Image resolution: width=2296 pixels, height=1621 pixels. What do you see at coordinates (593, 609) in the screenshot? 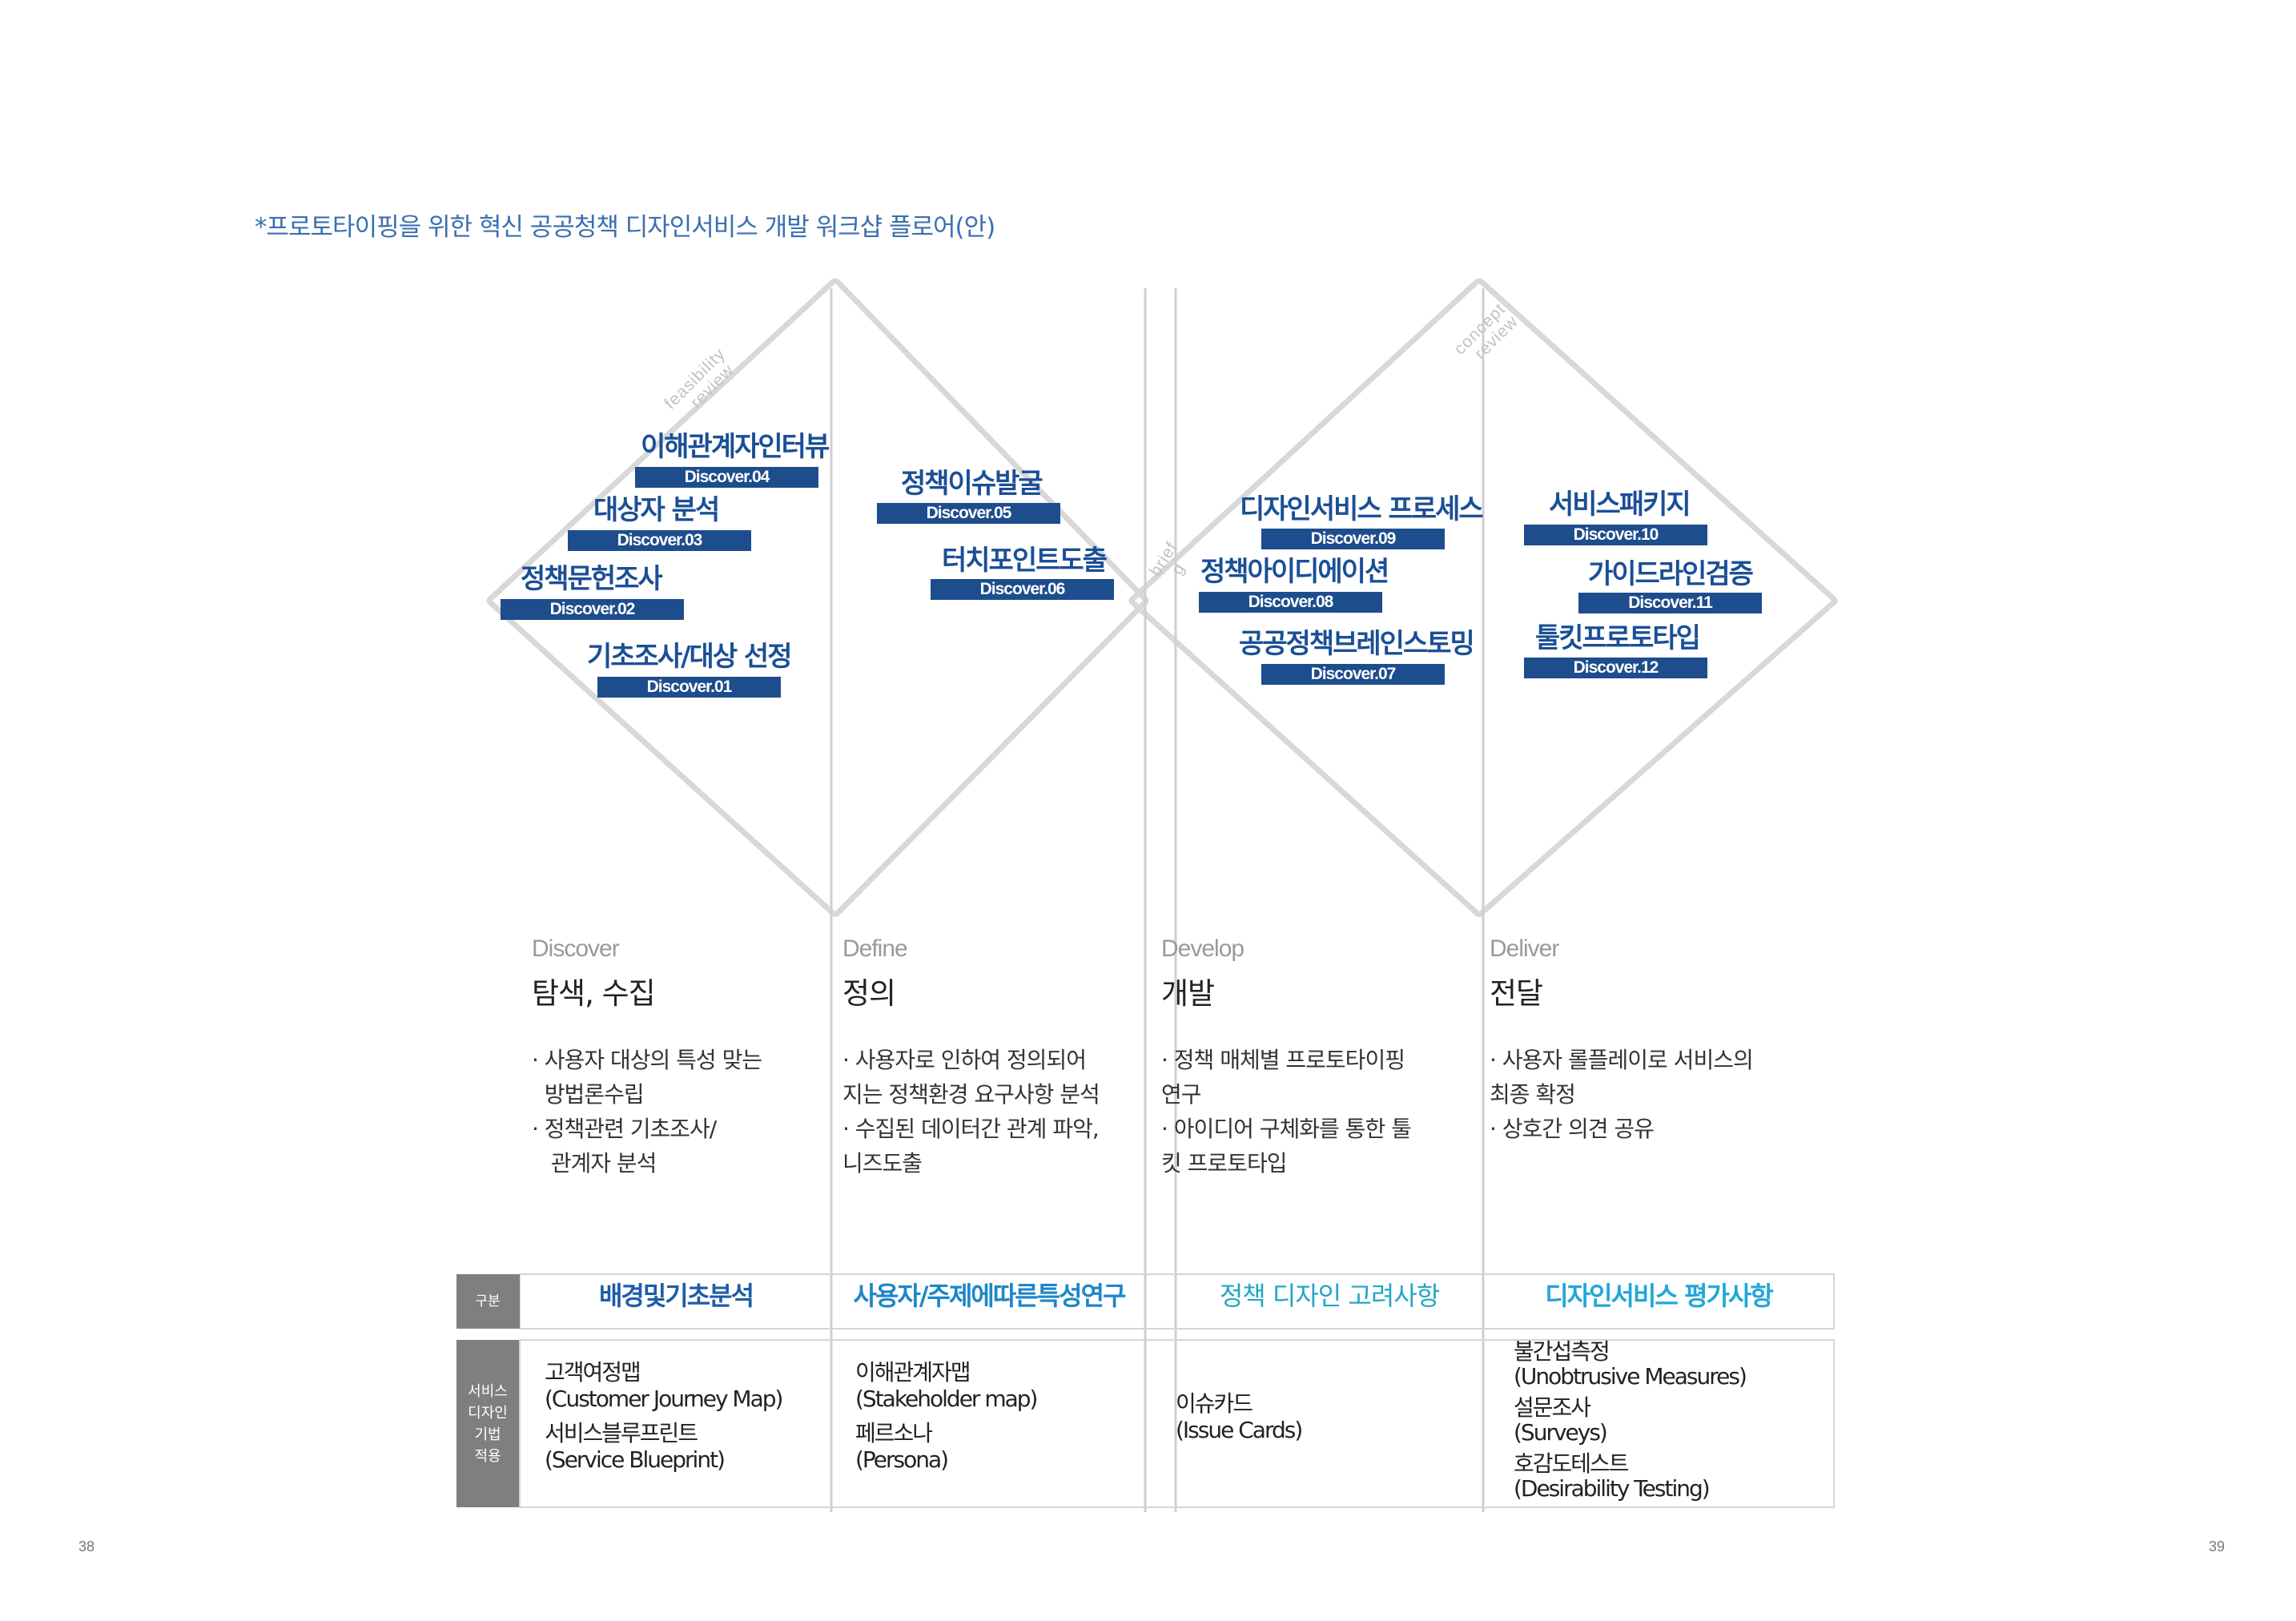
I see `card-tag: Discover.02` at bounding box center [593, 609].